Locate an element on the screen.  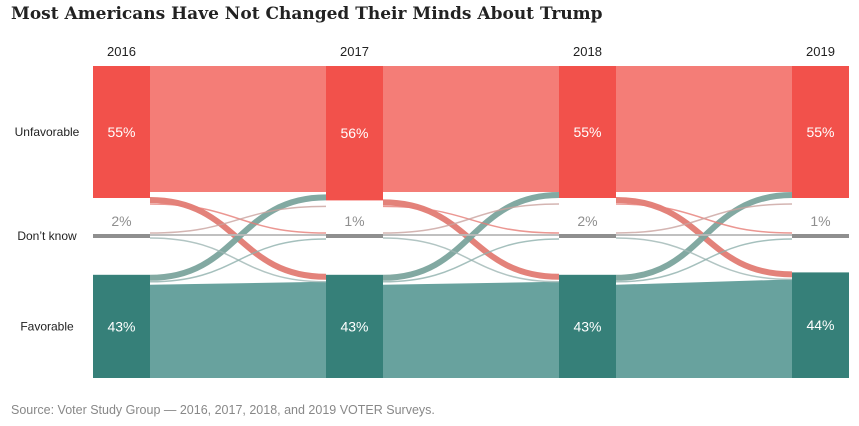
node-unfavorable-2018 is located at coordinates (587, 132).